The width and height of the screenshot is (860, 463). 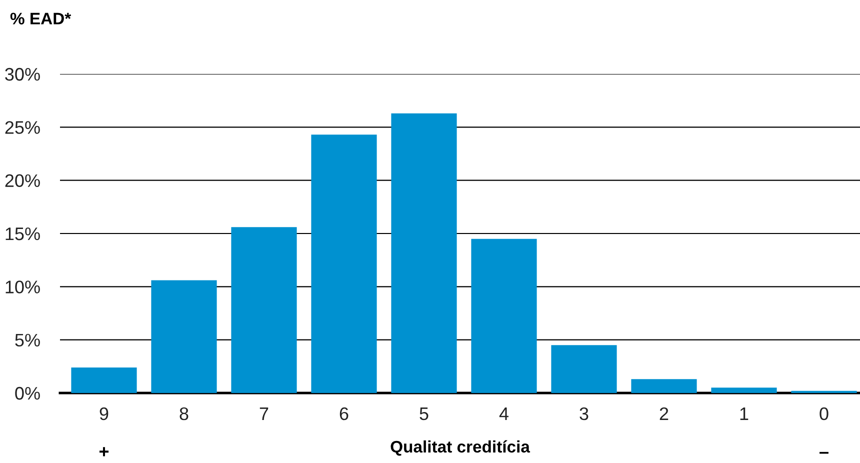 I want to click on x-tick-label: 8, so click(x=184, y=413).